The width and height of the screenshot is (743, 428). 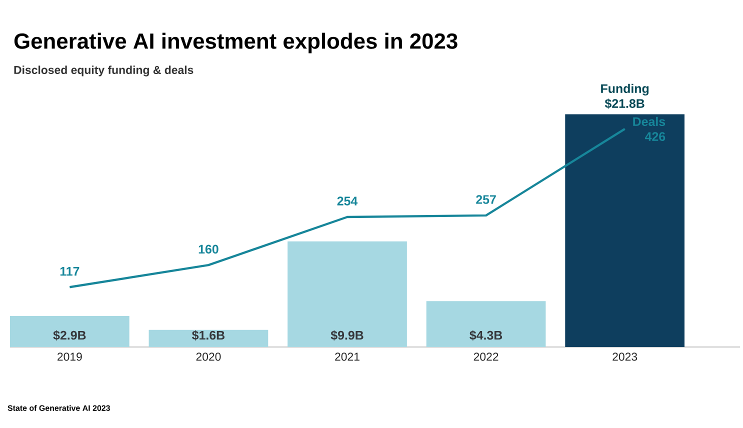 What do you see at coordinates (486, 356) in the screenshot?
I see `x-tick-label: 2022` at bounding box center [486, 356].